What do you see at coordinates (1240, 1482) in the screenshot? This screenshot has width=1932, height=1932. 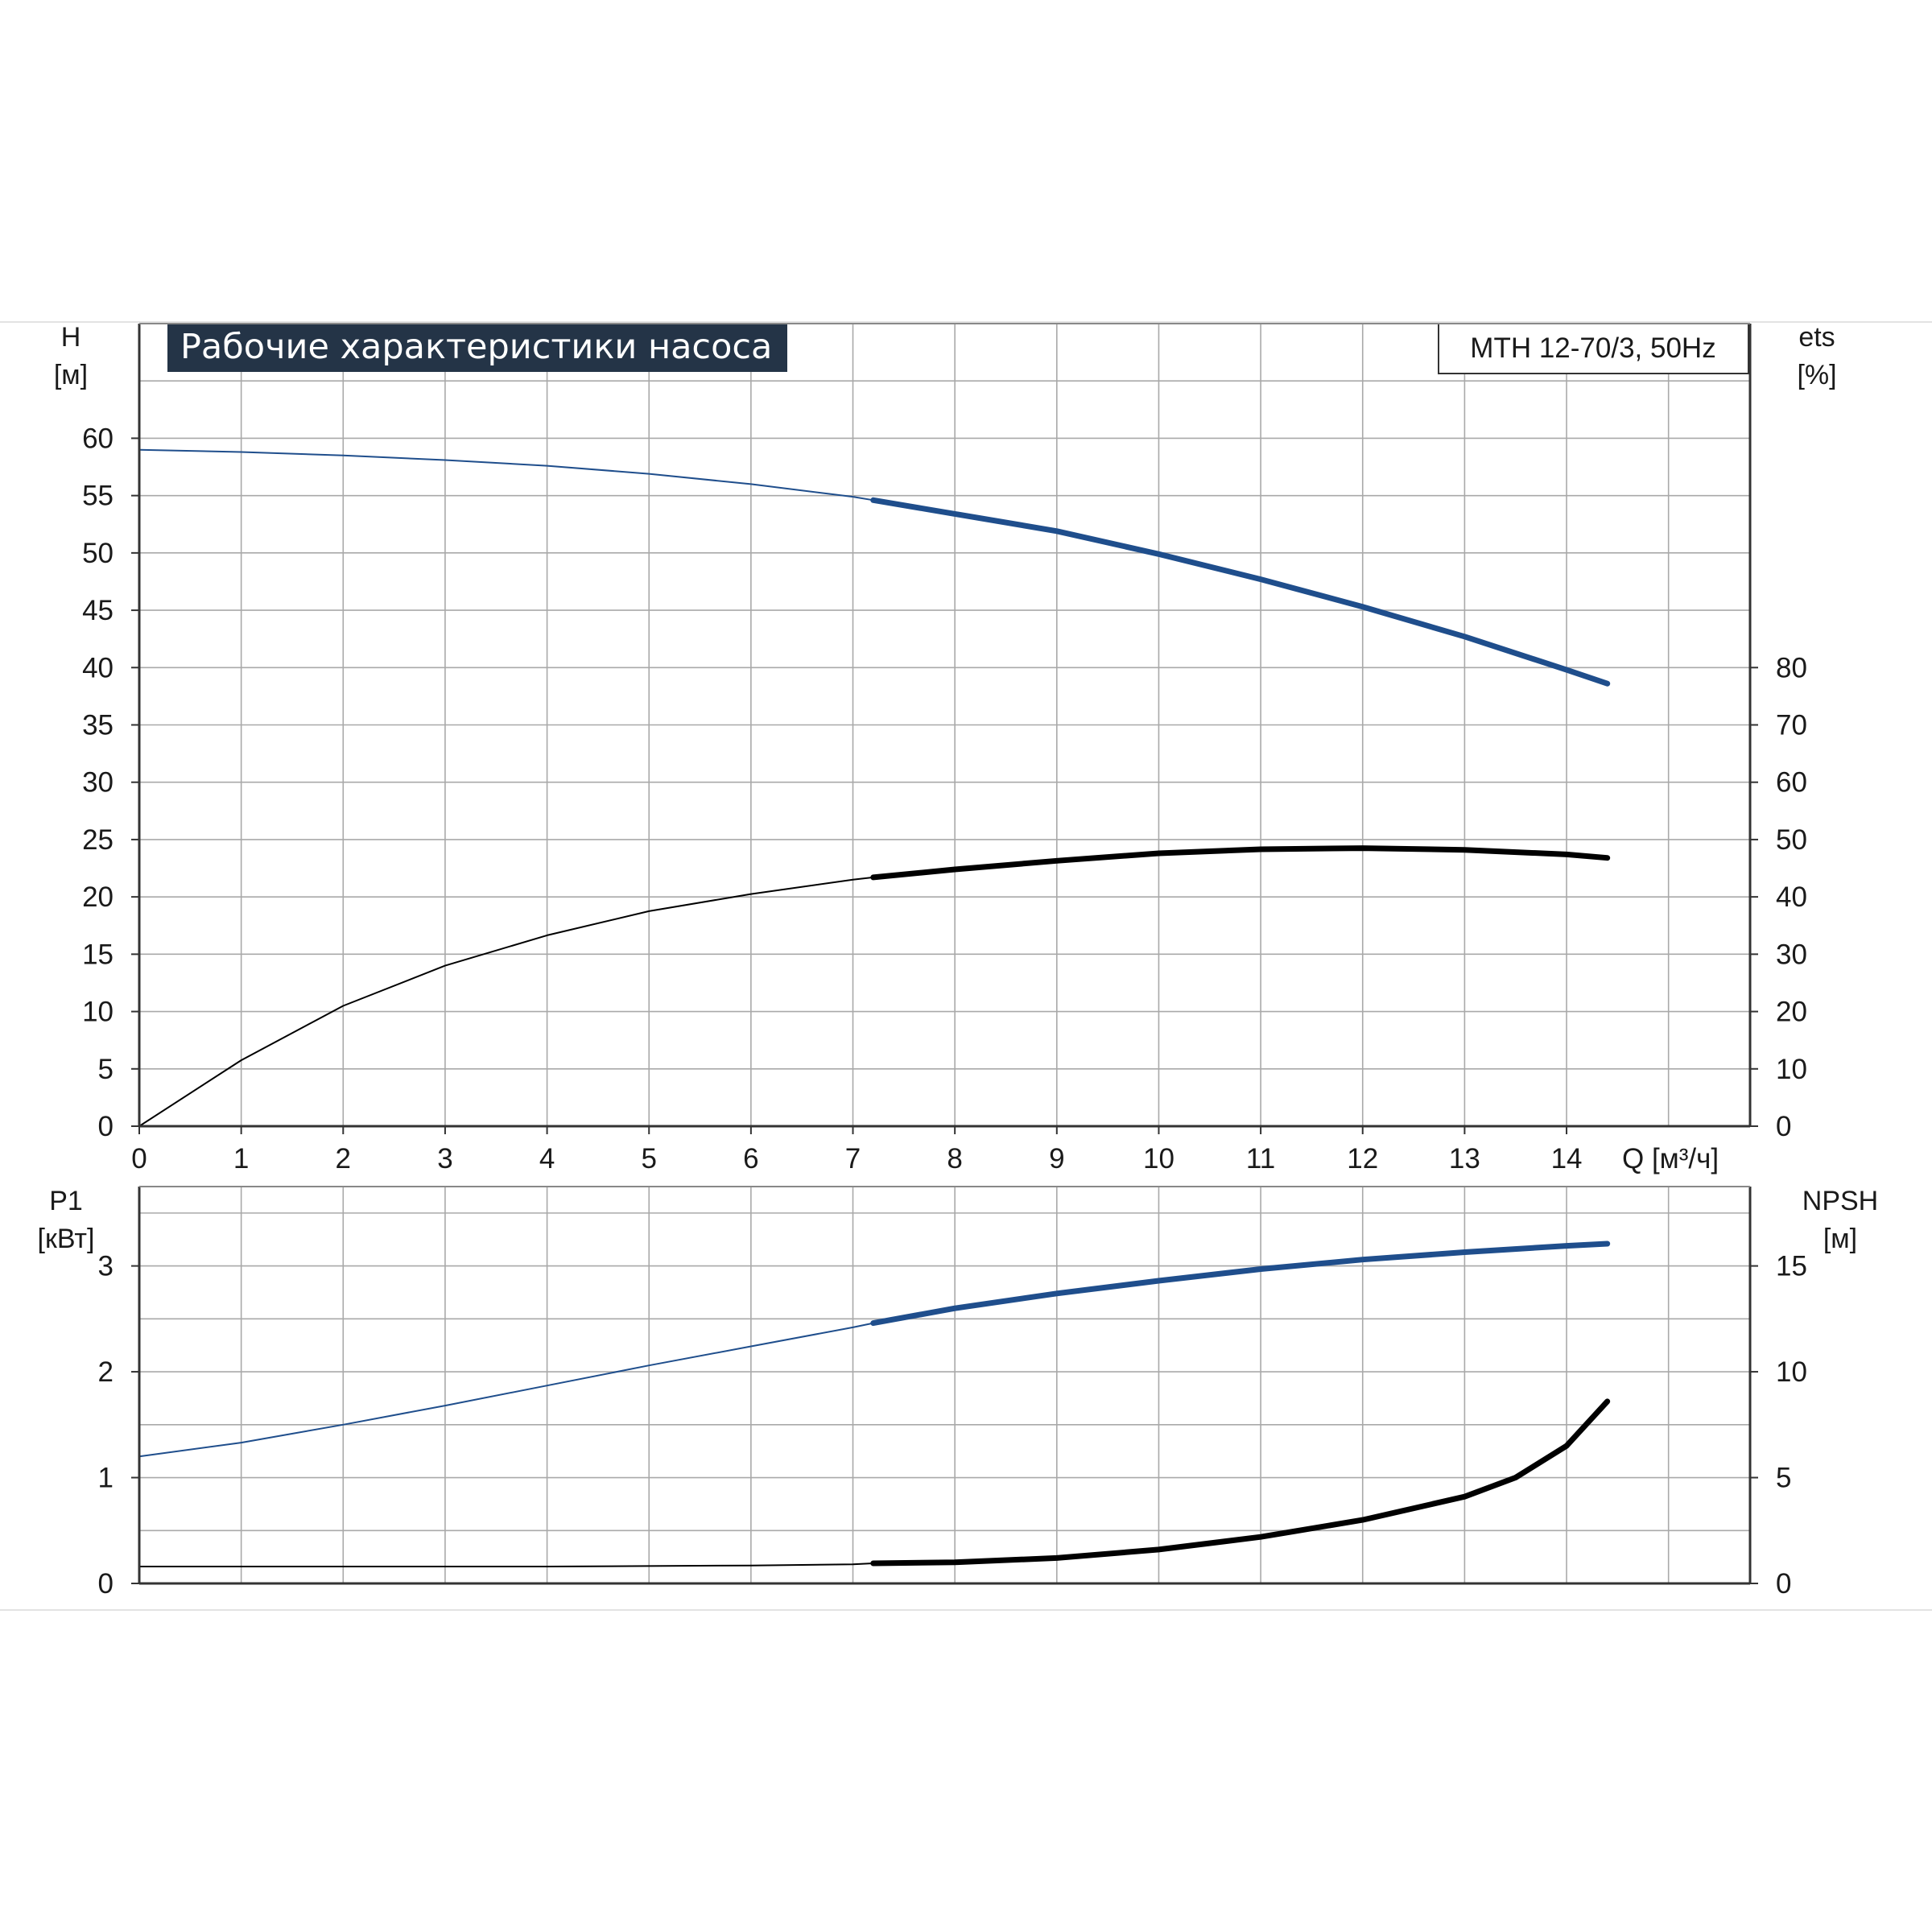 I see `series-1-1-curve-operating` at bounding box center [1240, 1482].